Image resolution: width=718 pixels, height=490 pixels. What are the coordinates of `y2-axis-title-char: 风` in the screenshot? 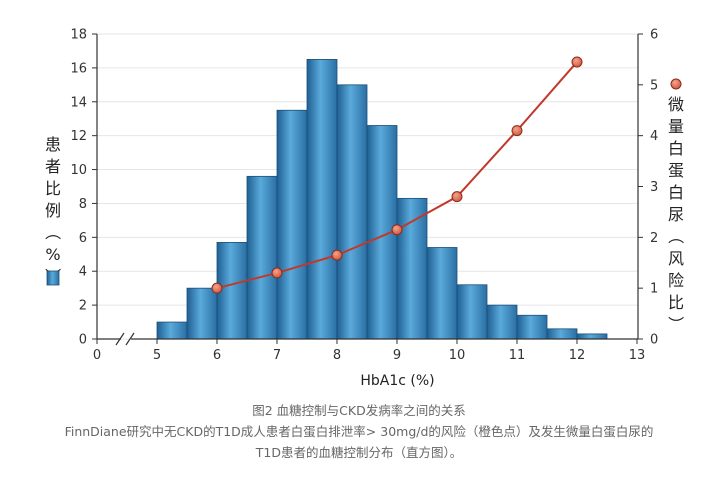 It's located at (676, 258).